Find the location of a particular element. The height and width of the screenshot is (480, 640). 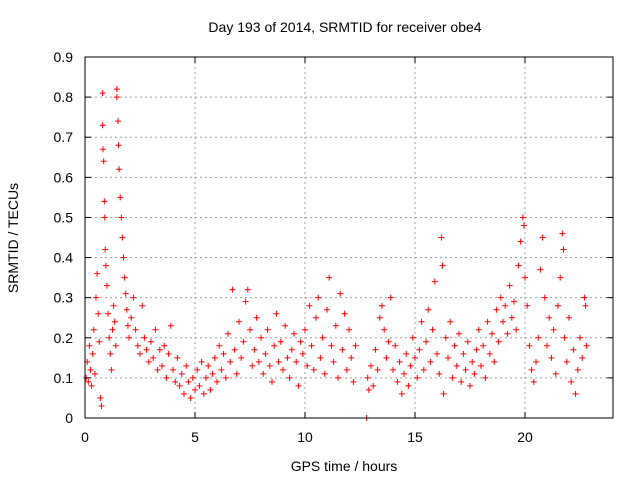

x-tick-label: 0 is located at coordinates (85, 437).